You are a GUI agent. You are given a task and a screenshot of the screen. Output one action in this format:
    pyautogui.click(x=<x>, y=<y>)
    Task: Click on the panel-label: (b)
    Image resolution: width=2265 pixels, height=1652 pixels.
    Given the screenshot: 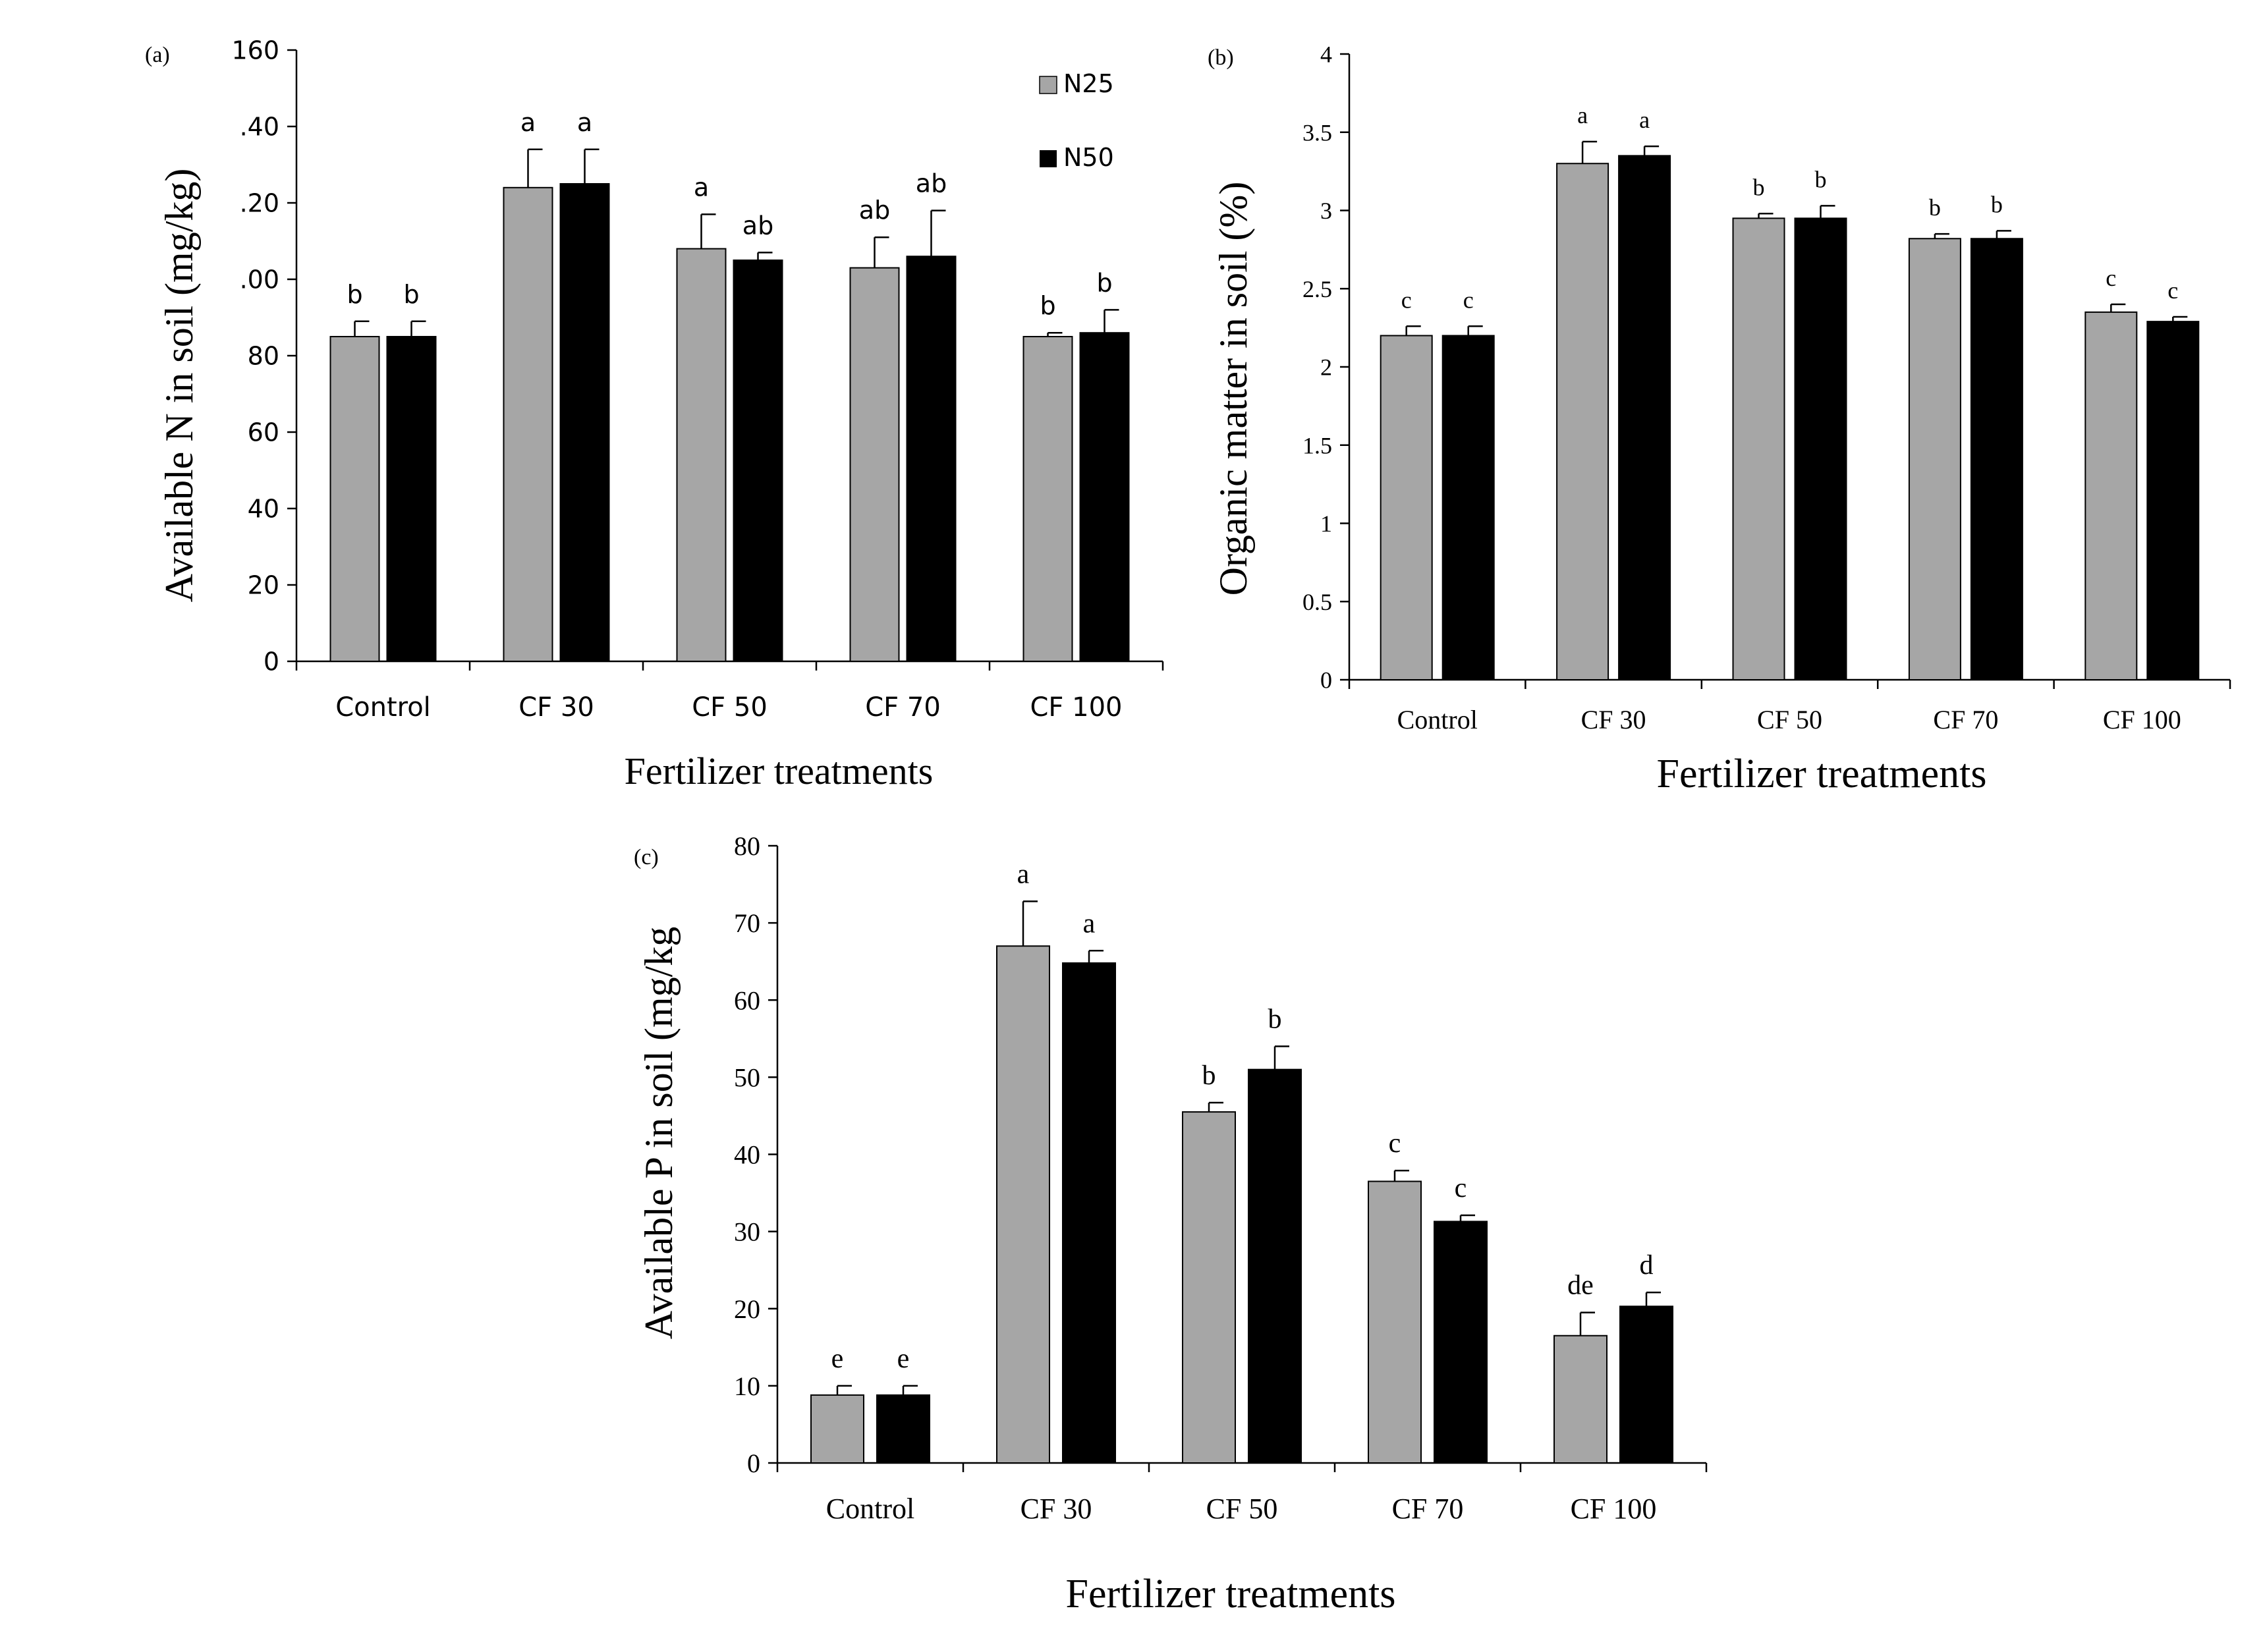 What is the action you would take?
    pyautogui.click(x=1221, y=57)
    